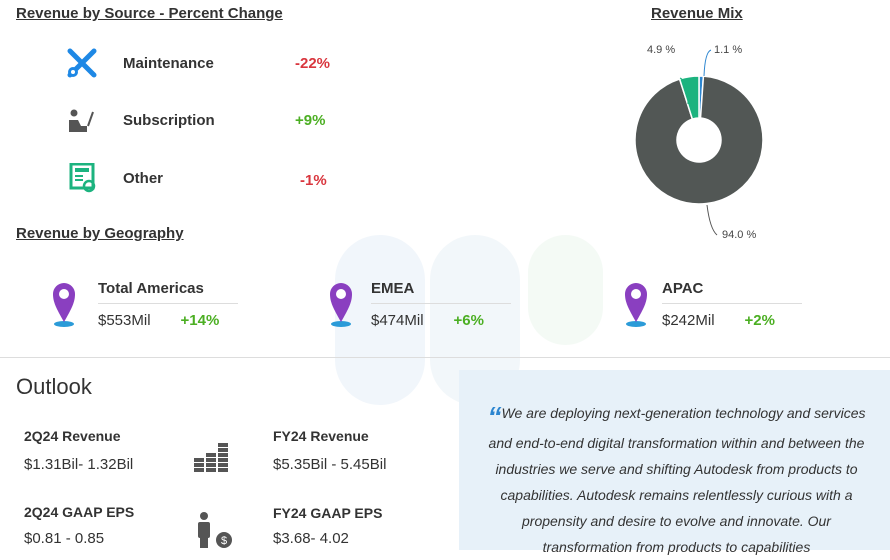  What do you see at coordinates (688, 320) in the screenshot?
I see `geo-value: $242Mil` at bounding box center [688, 320].